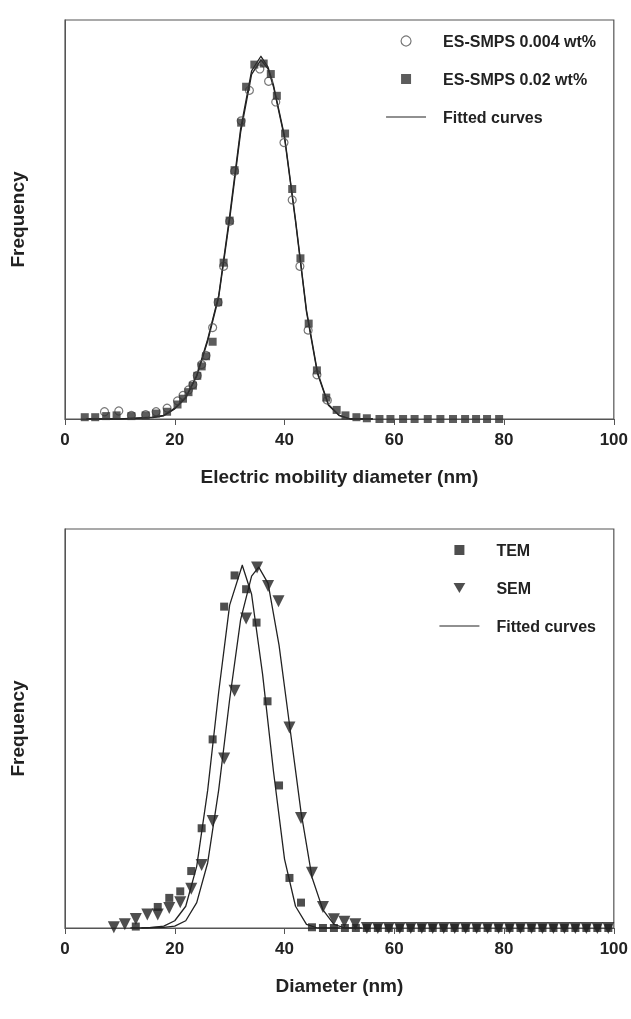  I want to click on legend-label: ES-SMPS 0.02 wt%, so click(515, 79).